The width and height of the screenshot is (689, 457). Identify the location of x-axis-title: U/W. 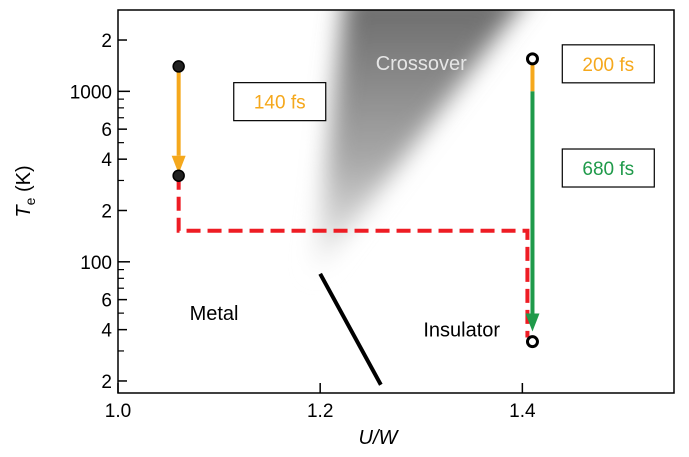
(379, 438).